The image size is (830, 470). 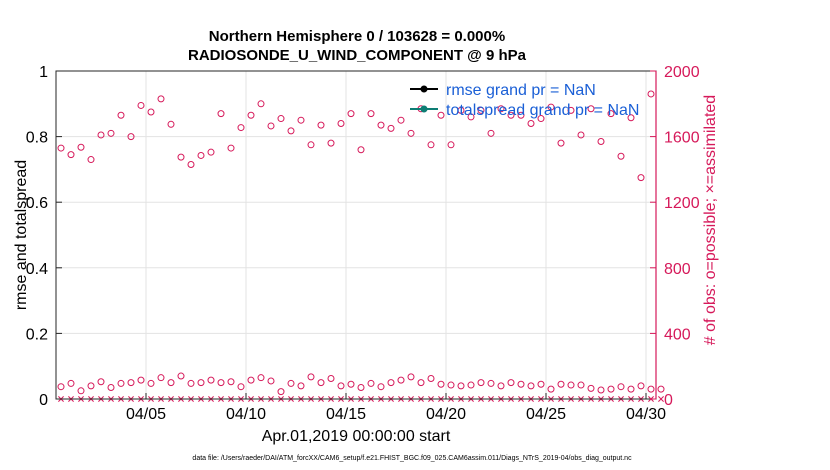 What do you see at coordinates (710, 220) in the screenshot?
I see `y-axis-label-right: # of obs: o=possible; ×=assimilated` at bounding box center [710, 220].